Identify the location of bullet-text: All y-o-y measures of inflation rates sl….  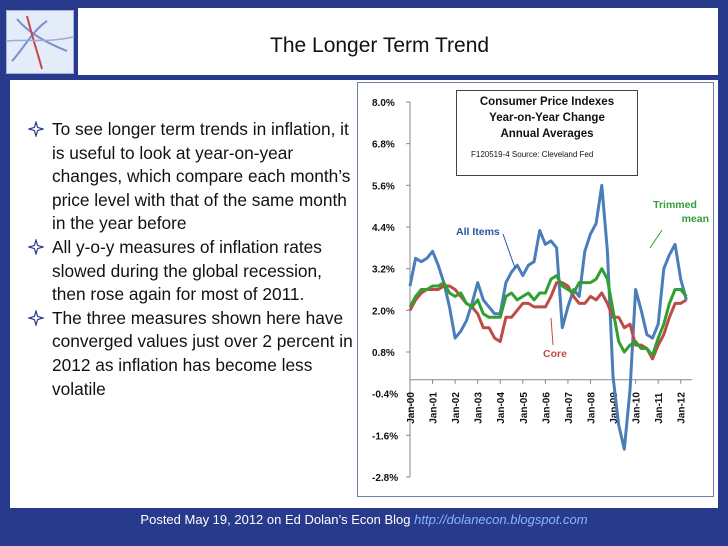
(187, 270).